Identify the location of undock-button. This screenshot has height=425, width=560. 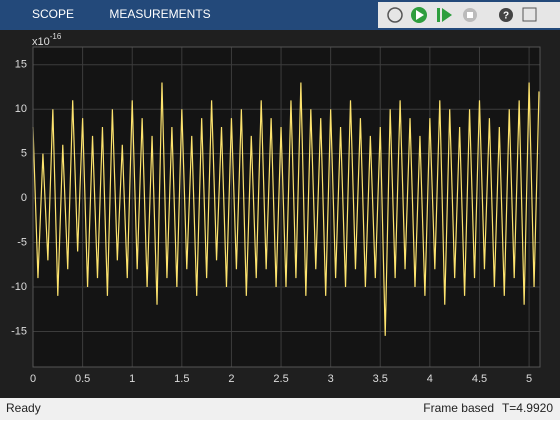
(529, 14).